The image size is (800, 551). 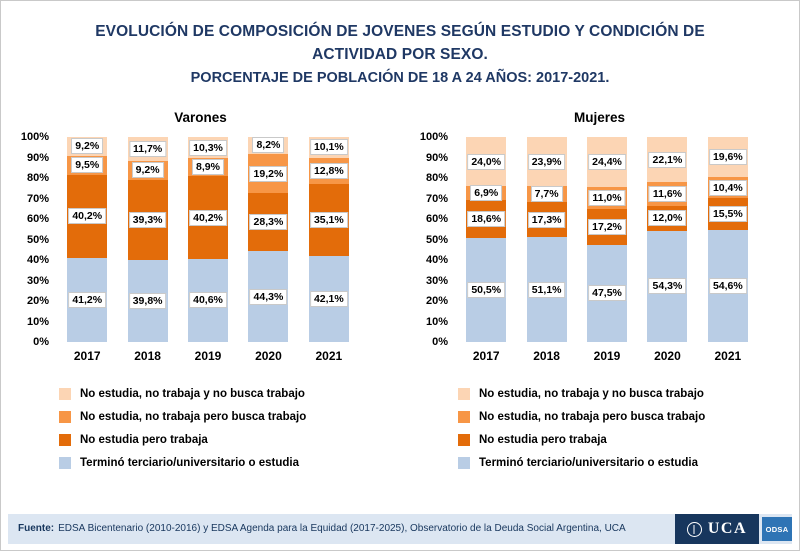 I want to click on bar-segment: 54,3%, so click(x=667, y=286).